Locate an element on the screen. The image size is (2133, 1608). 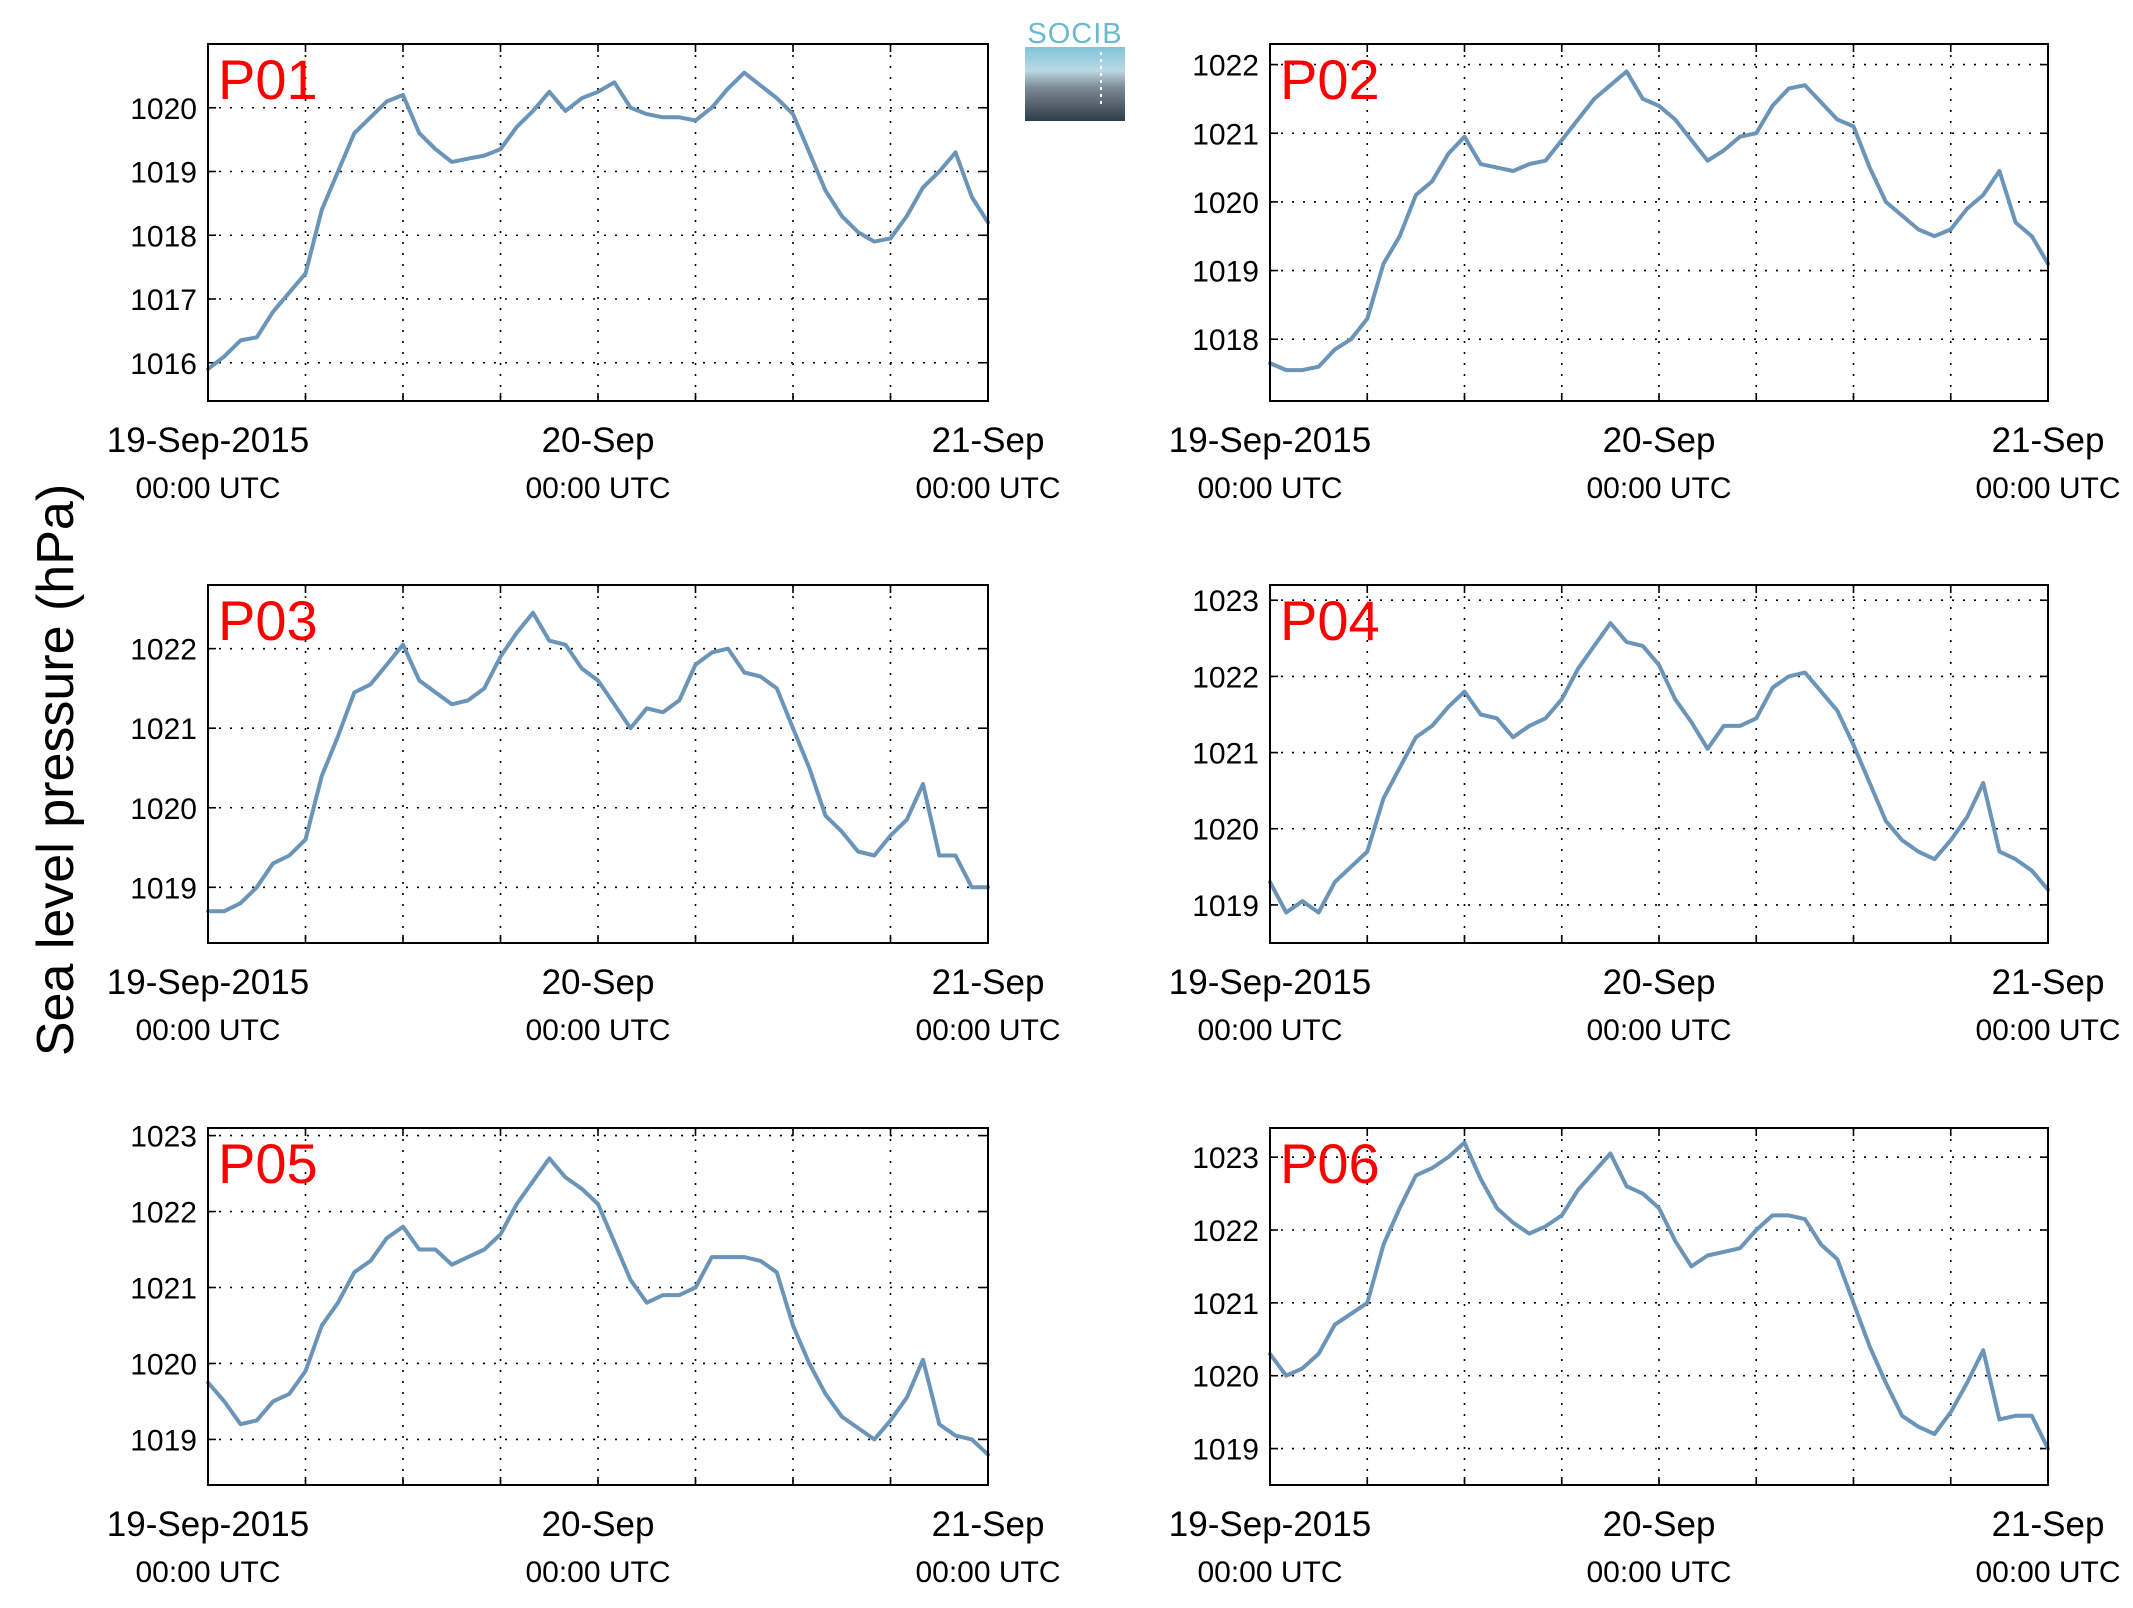
socib-logo: SOCIB is located at coordinates (1075, 69).